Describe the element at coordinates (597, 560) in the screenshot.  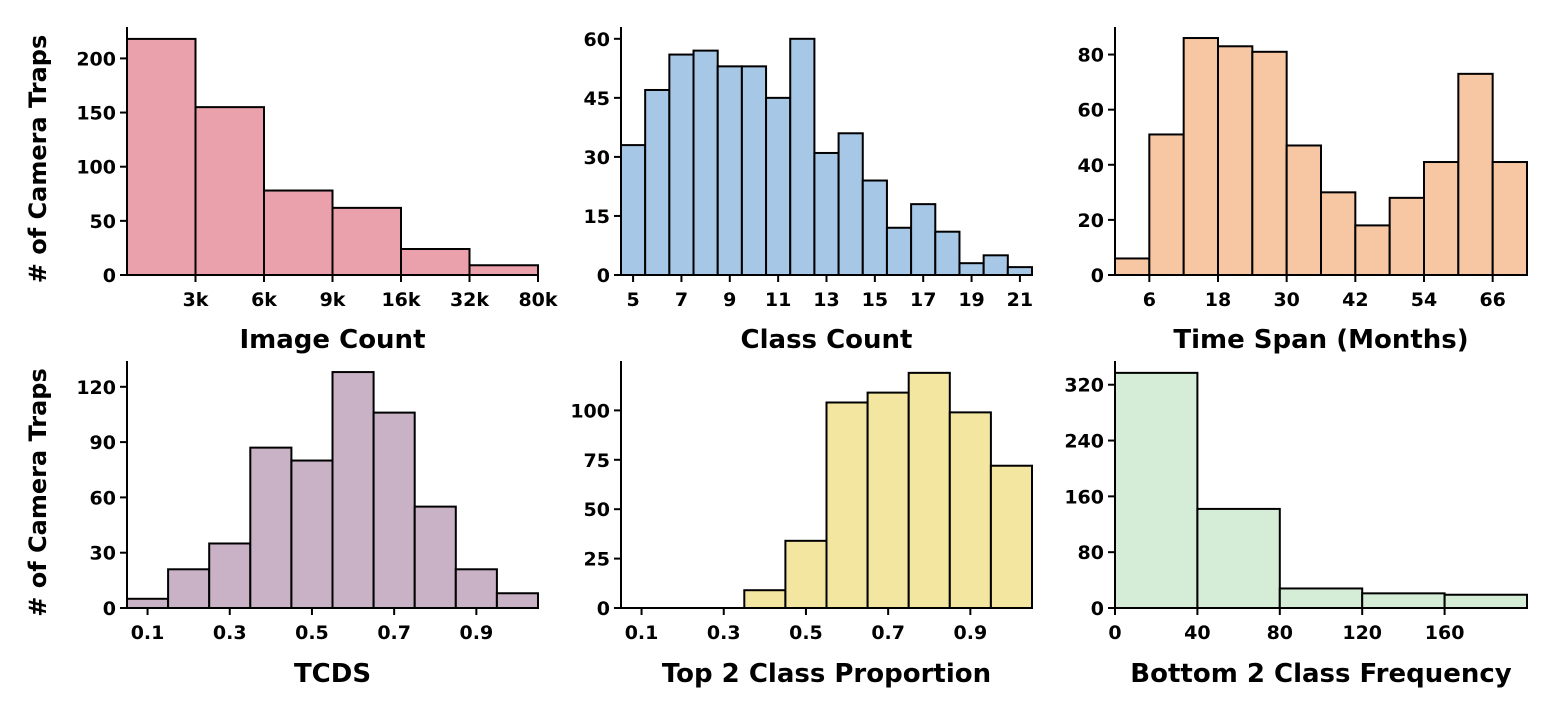
I see `y-tick-label: 25` at that location.